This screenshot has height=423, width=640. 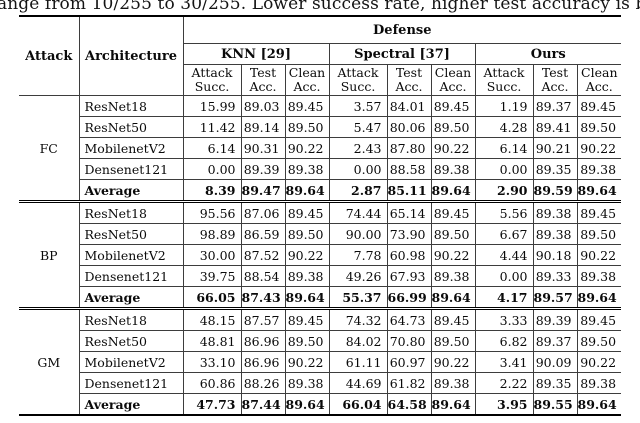 I want to click on attack-group-label: FC, so click(x=49, y=148).